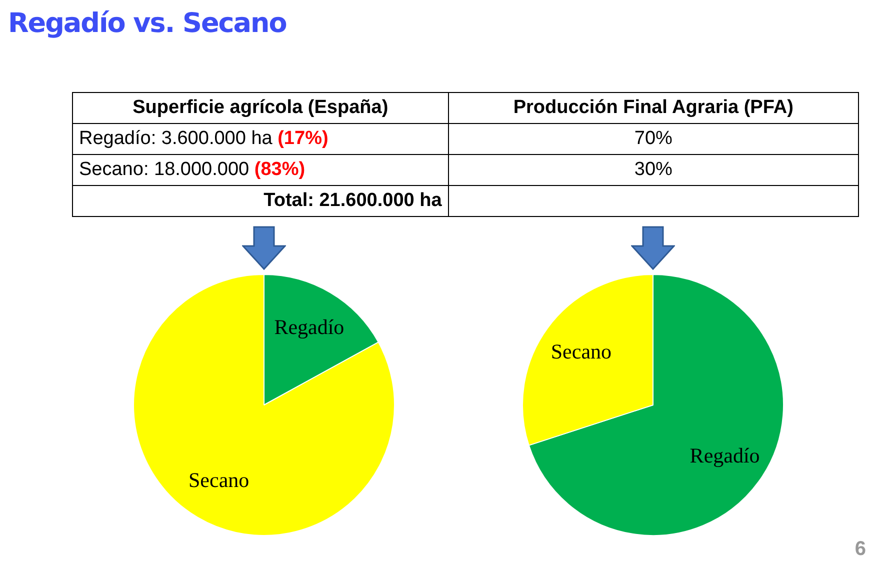 The width and height of the screenshot is (874, 563). What do you see at coordinates (653, 139) in the screenshot?
I see `text: 70%` at bounding box center [653, 139].